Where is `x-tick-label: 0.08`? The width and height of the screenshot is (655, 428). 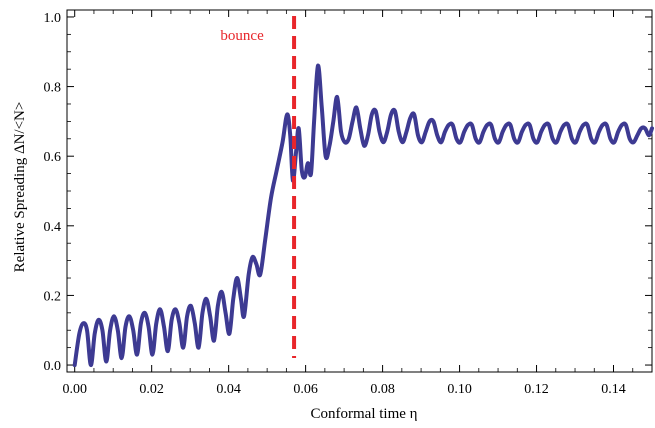 x-tick-label: 0.08 is located at coordinates (382, 389).